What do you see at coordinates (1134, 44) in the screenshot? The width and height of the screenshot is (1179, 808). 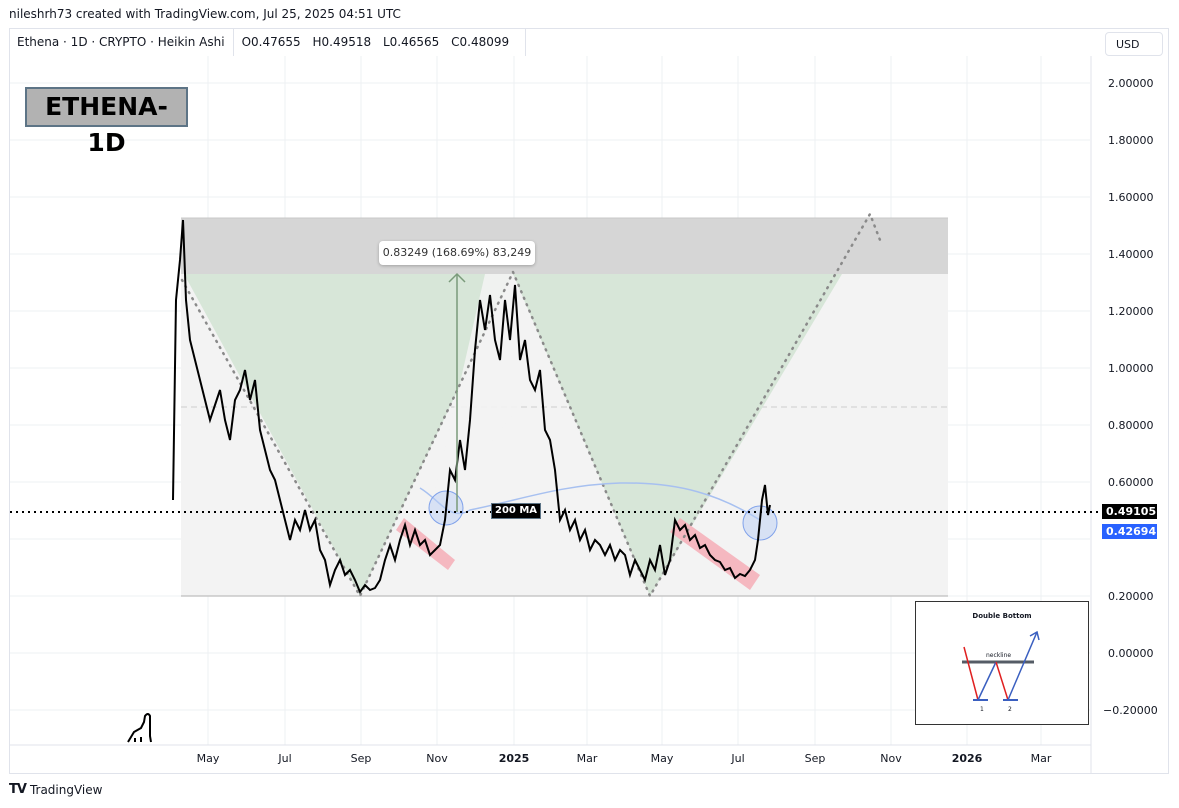 I see `currency-button: USD` at bounding box center [1134, 44].